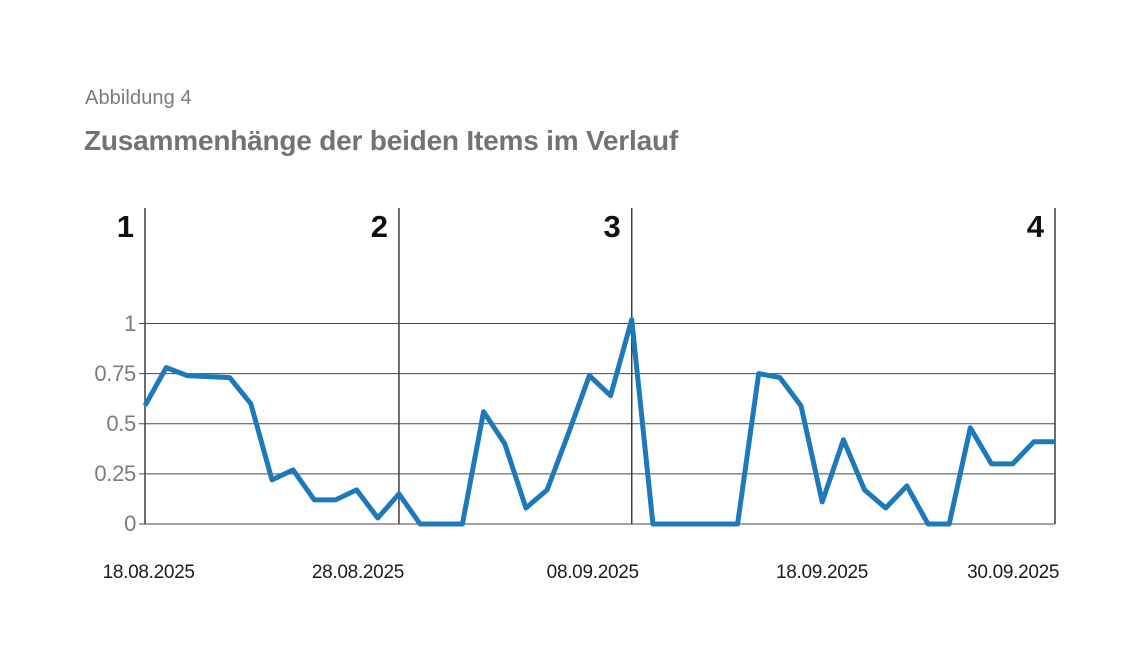 This screenshot has height=667, width=1140. What do you see at coordinates (148, 572) in the screenshot?
I see `x-tick-label-18.08.2025: 18.08.2025` at bounding box center [148, 572].